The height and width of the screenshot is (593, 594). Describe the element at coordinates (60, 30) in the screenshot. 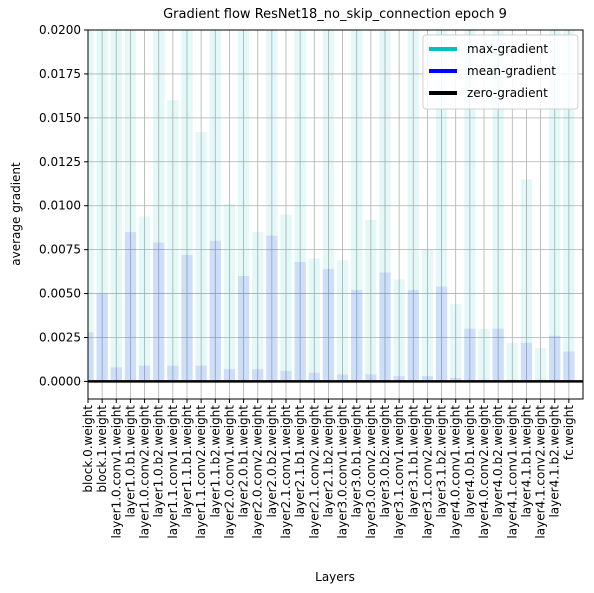

I see `y-tick-label: 0.0200` at that location.